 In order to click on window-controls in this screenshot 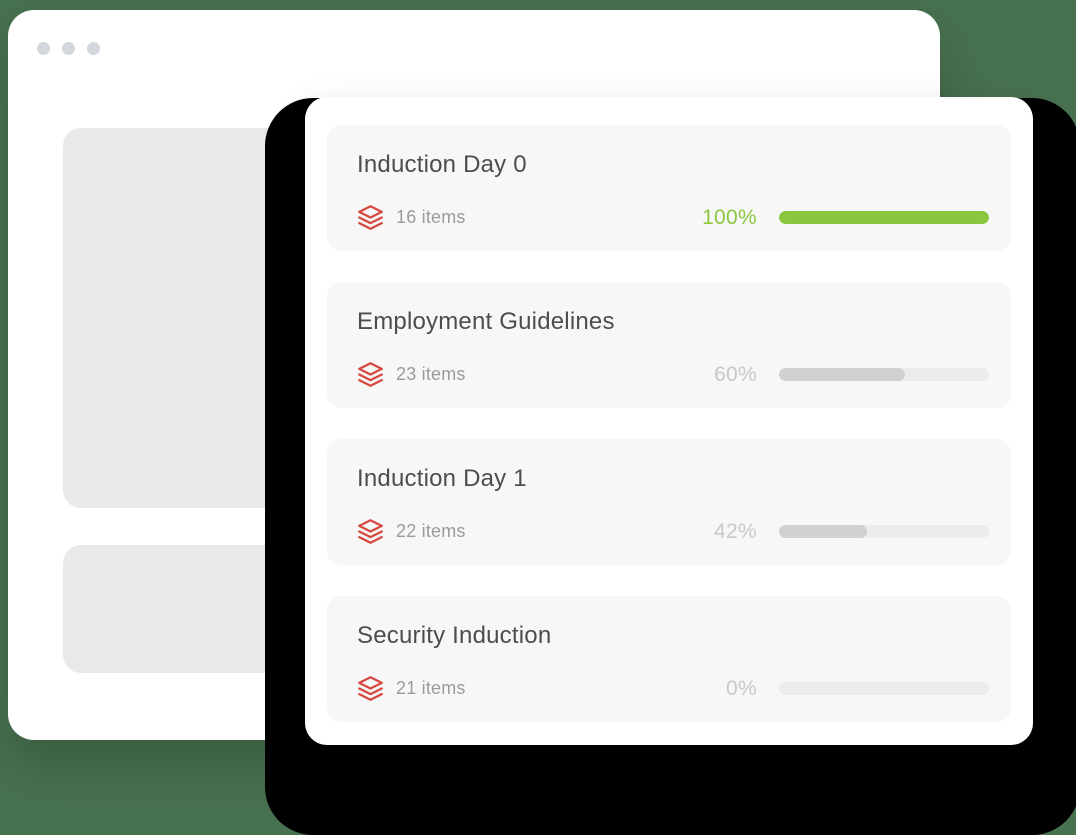, I will do `click(68, 48)`.